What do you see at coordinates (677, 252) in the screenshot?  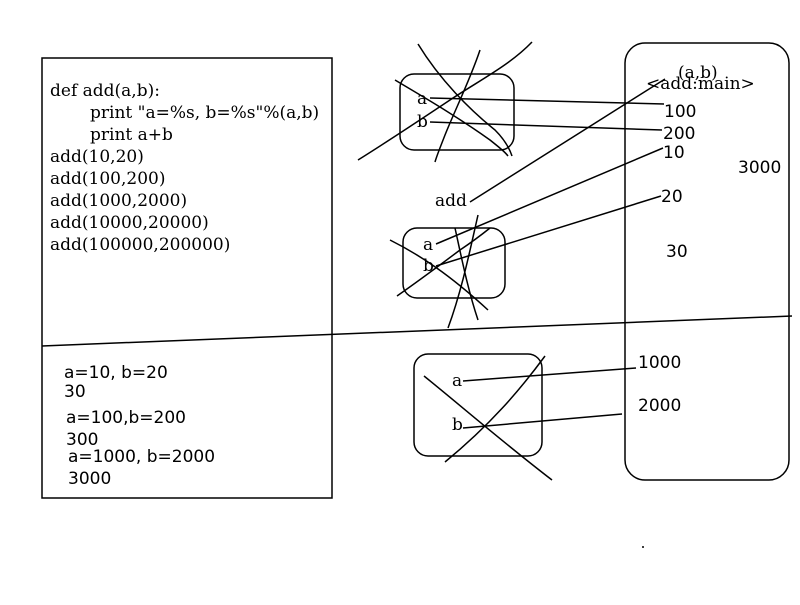 I see `value-30: 30` at bounding box center [677, 252].